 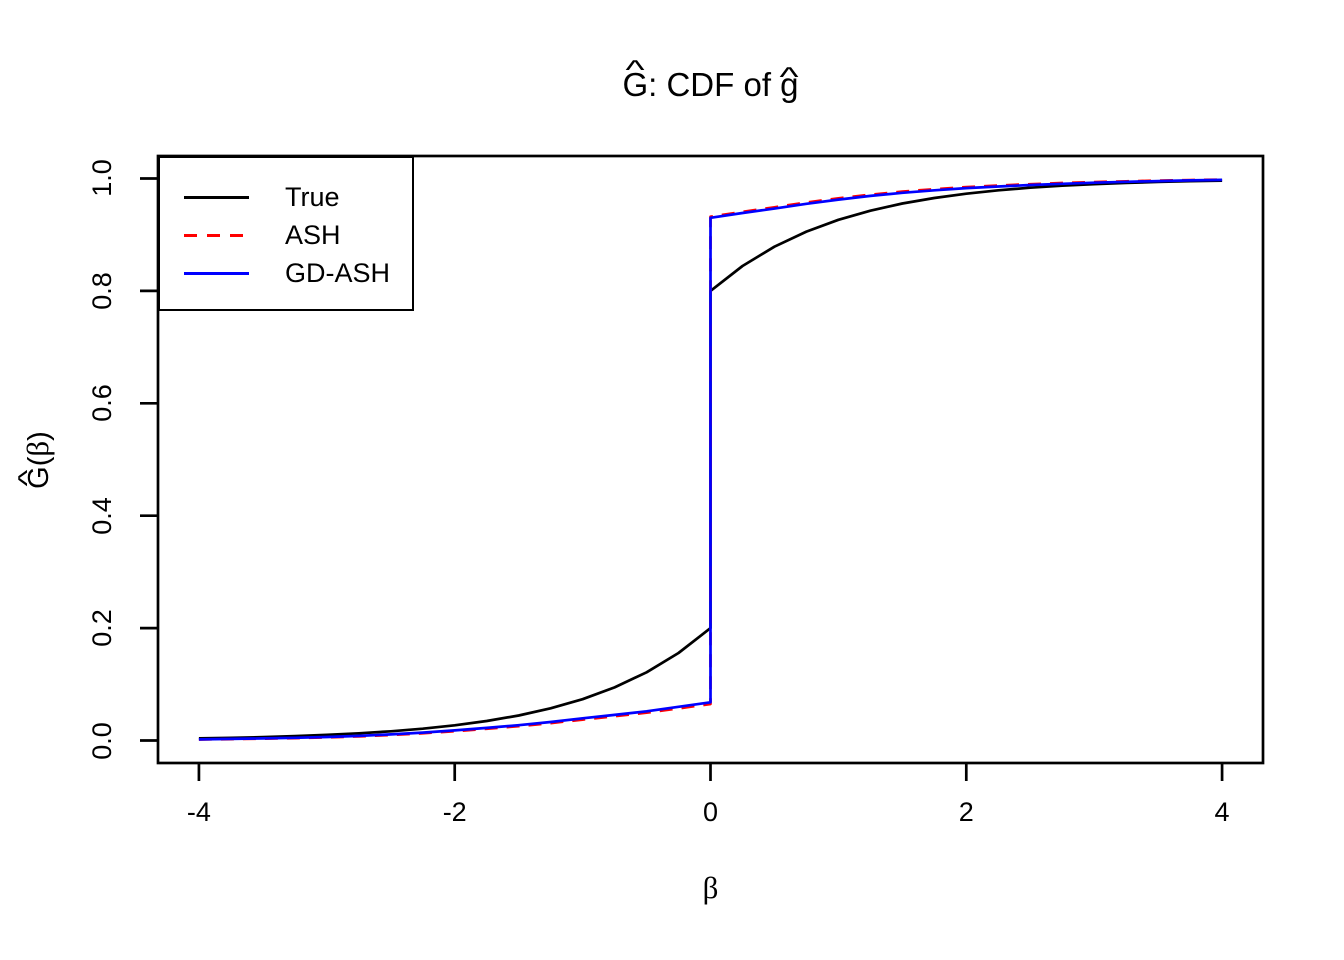 What do you see at coordinates (102, 178) in the screenshot?
I see `y-tick-label: 1.0` at bounding box center [102, 178].